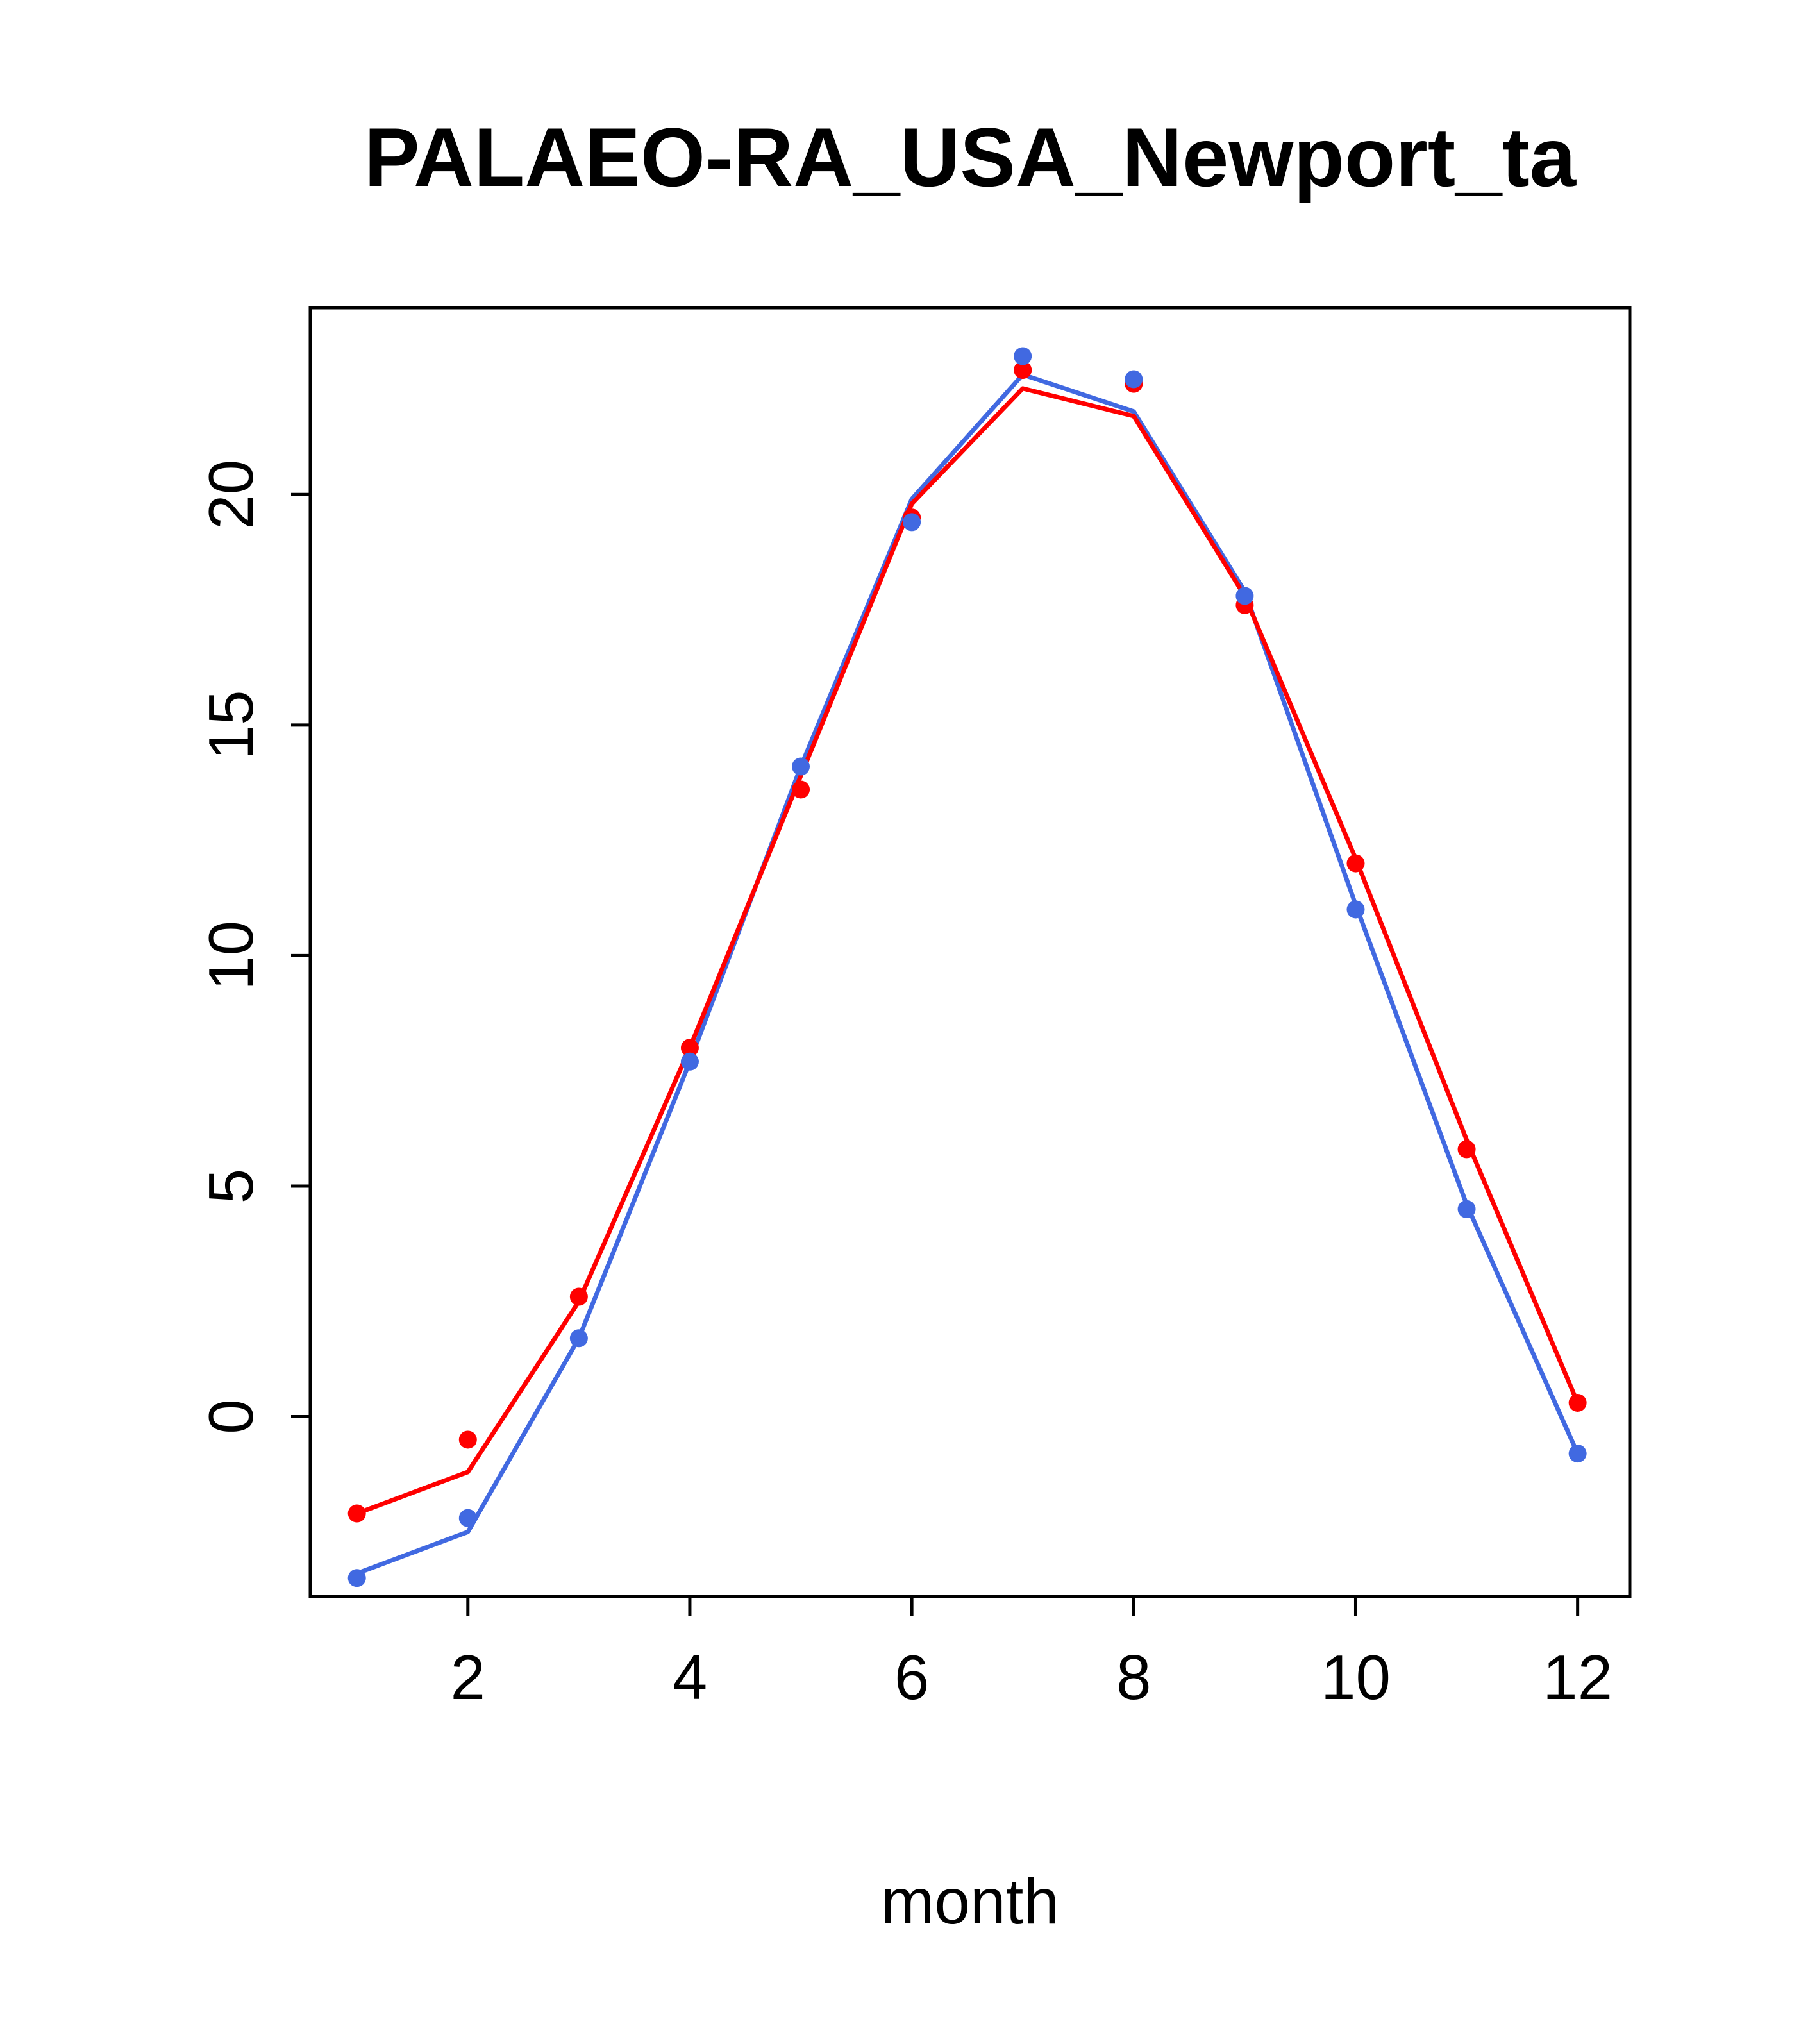  Describe the element at coordinates (231, 725) in the screenshot. I see `y-tick-label: 15` at that location.